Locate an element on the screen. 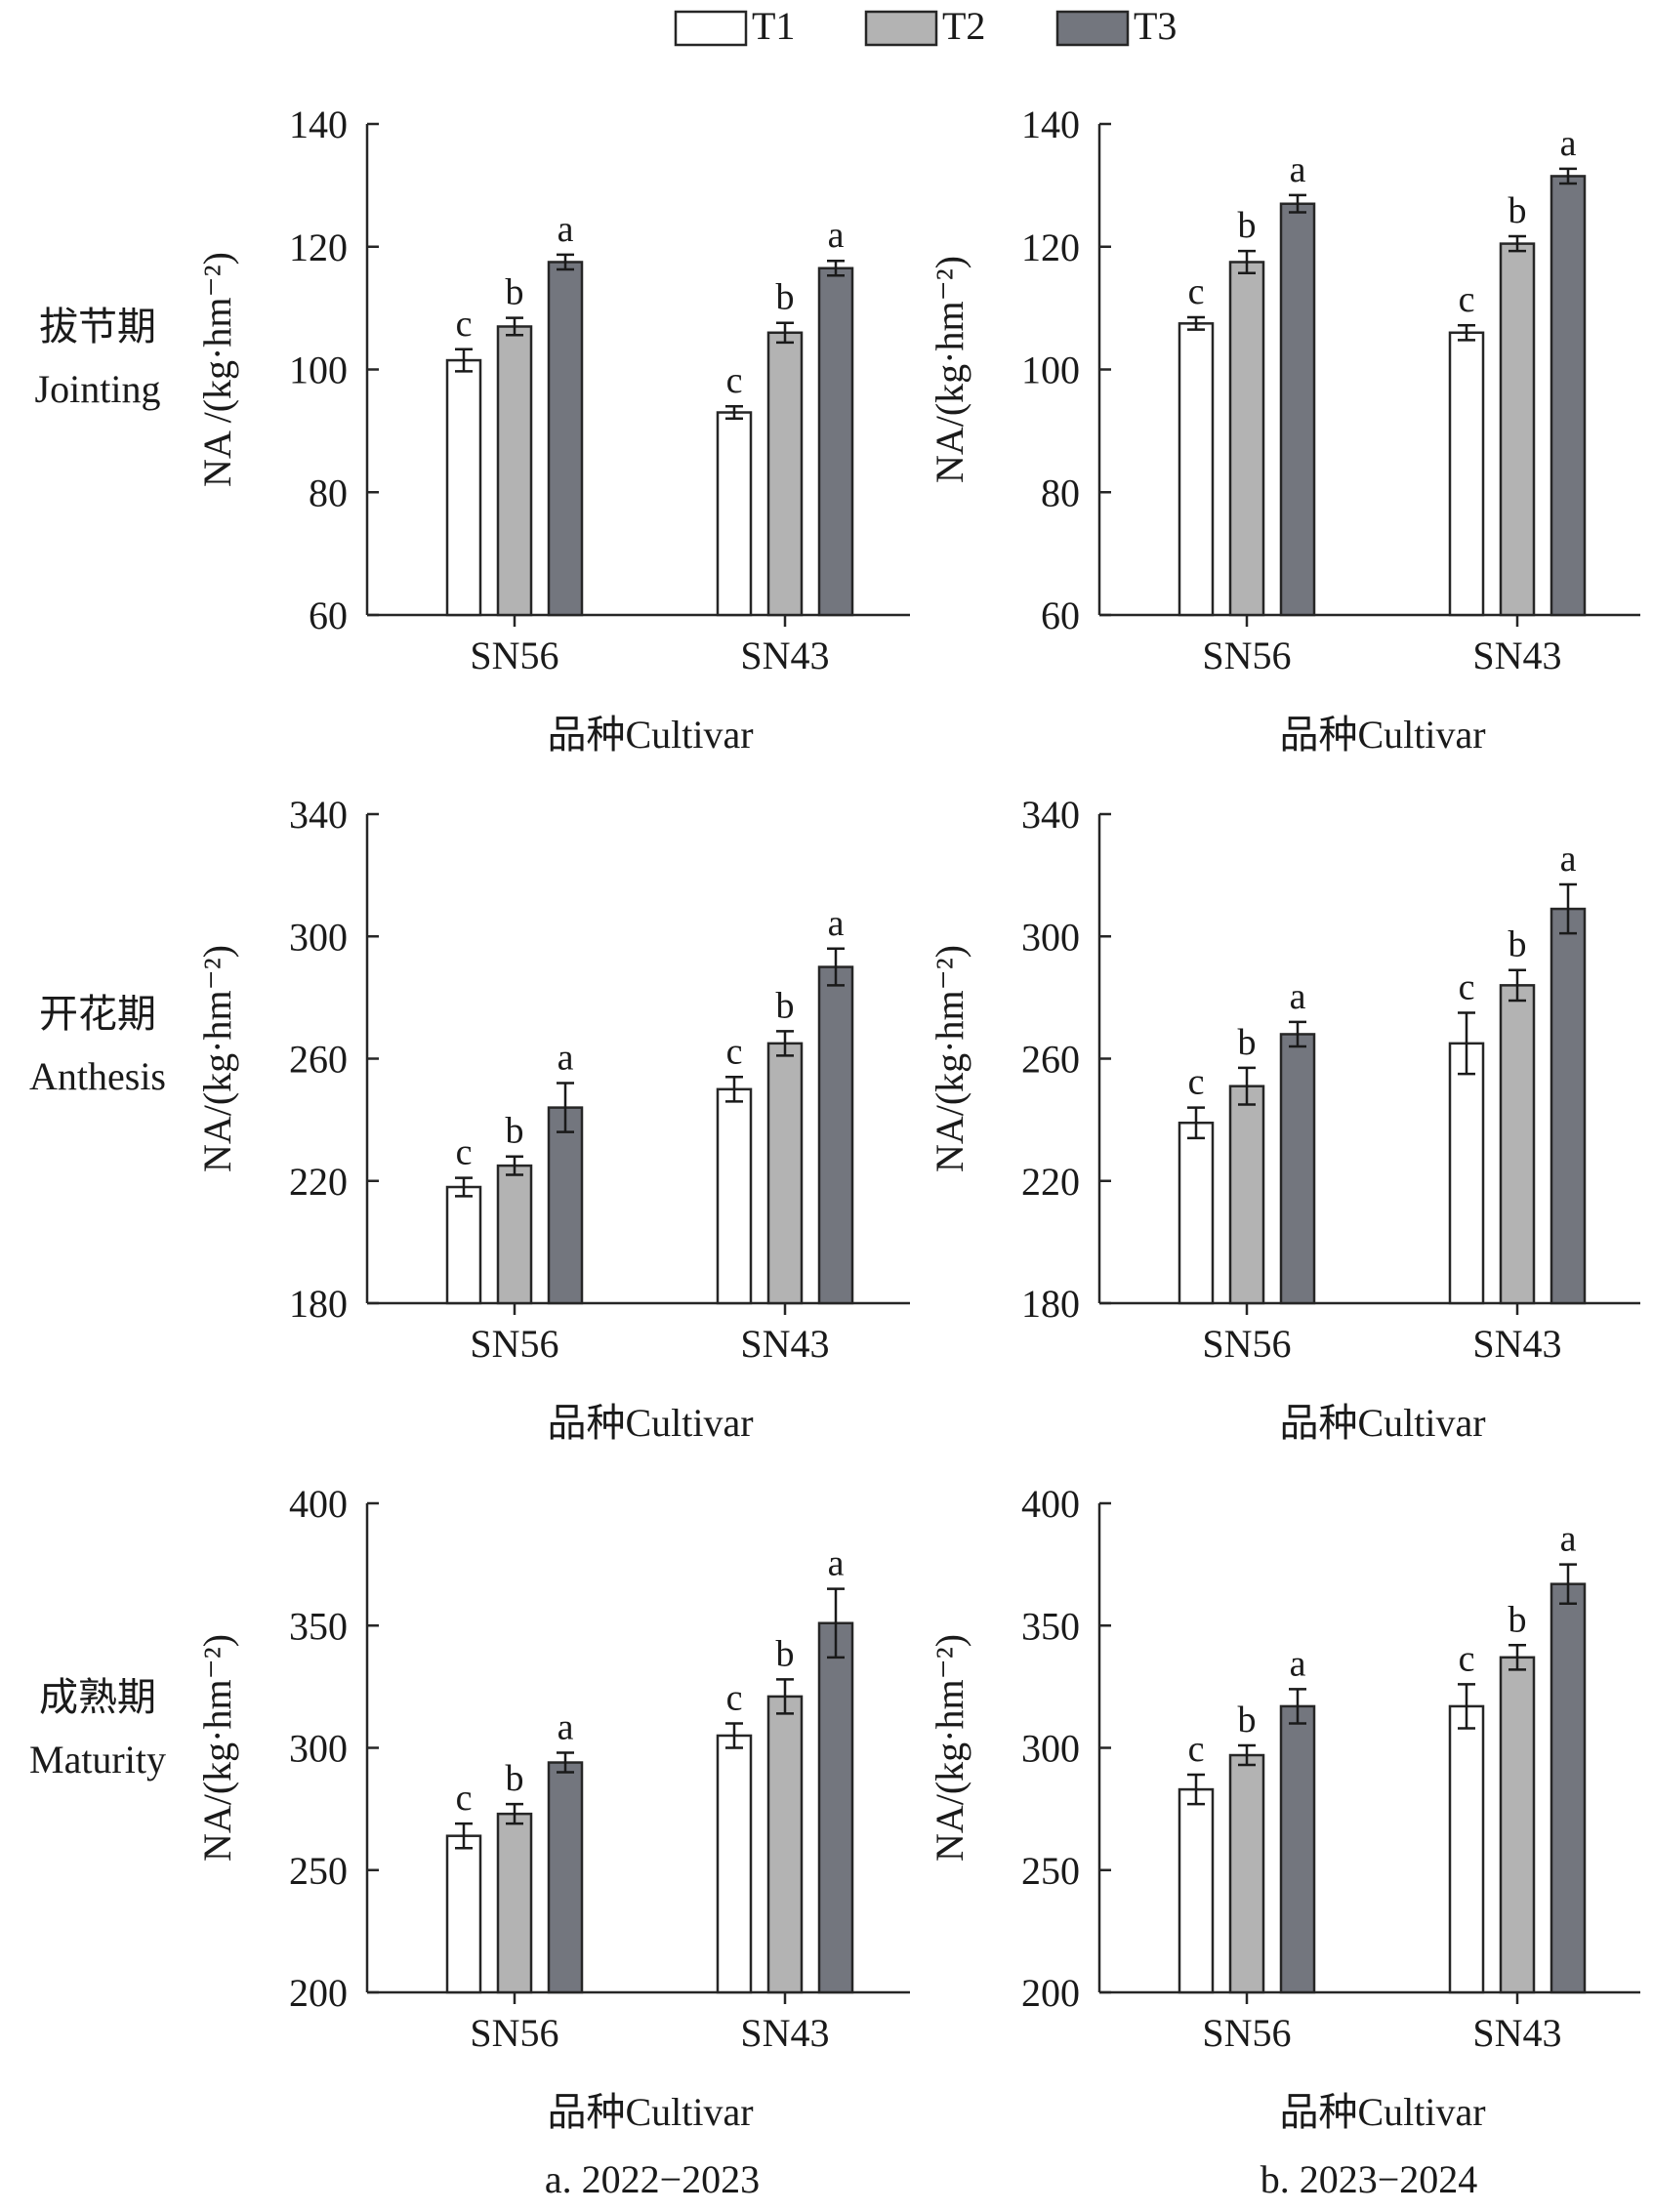  legend-item-t3: T3 is located at coordinates (1116, 26).